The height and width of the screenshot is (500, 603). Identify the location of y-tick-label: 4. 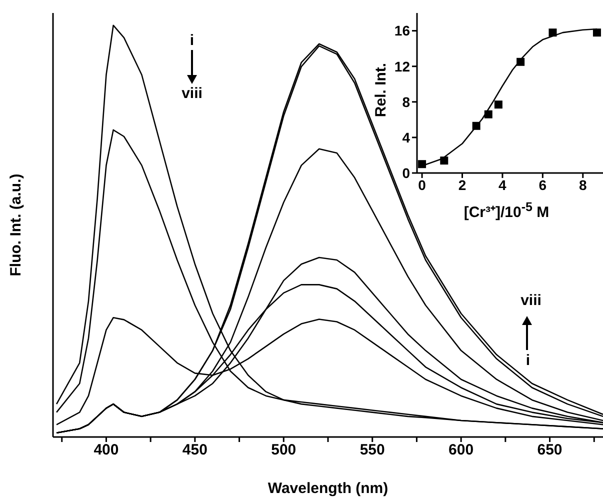
(406, 137).